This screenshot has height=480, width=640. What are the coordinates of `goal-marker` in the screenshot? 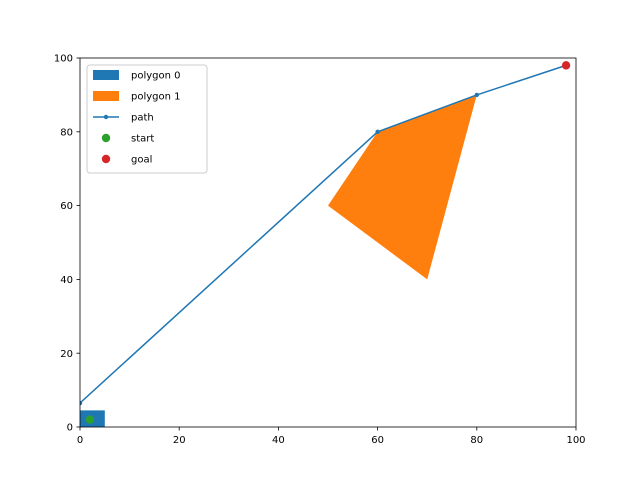 It's located at (566, 65).